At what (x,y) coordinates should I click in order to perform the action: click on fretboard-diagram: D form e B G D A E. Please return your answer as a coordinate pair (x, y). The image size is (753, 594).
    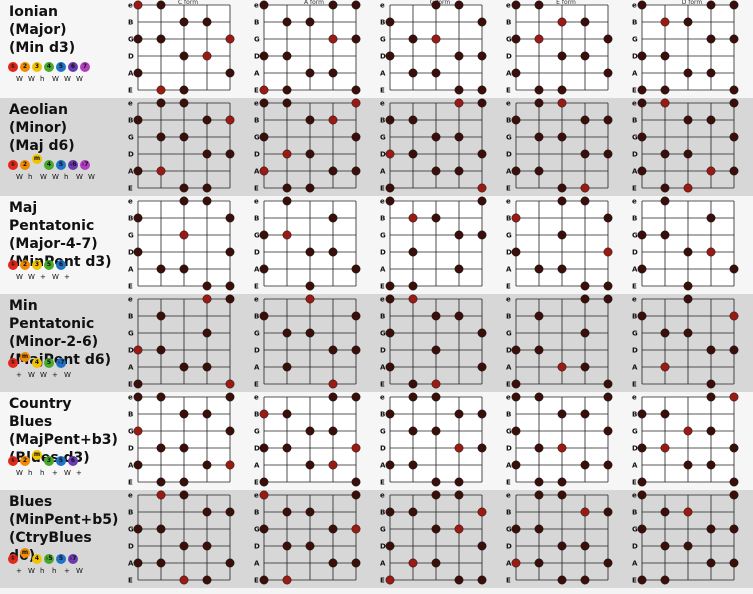
    Looking at the image, I should click on (691, 49).